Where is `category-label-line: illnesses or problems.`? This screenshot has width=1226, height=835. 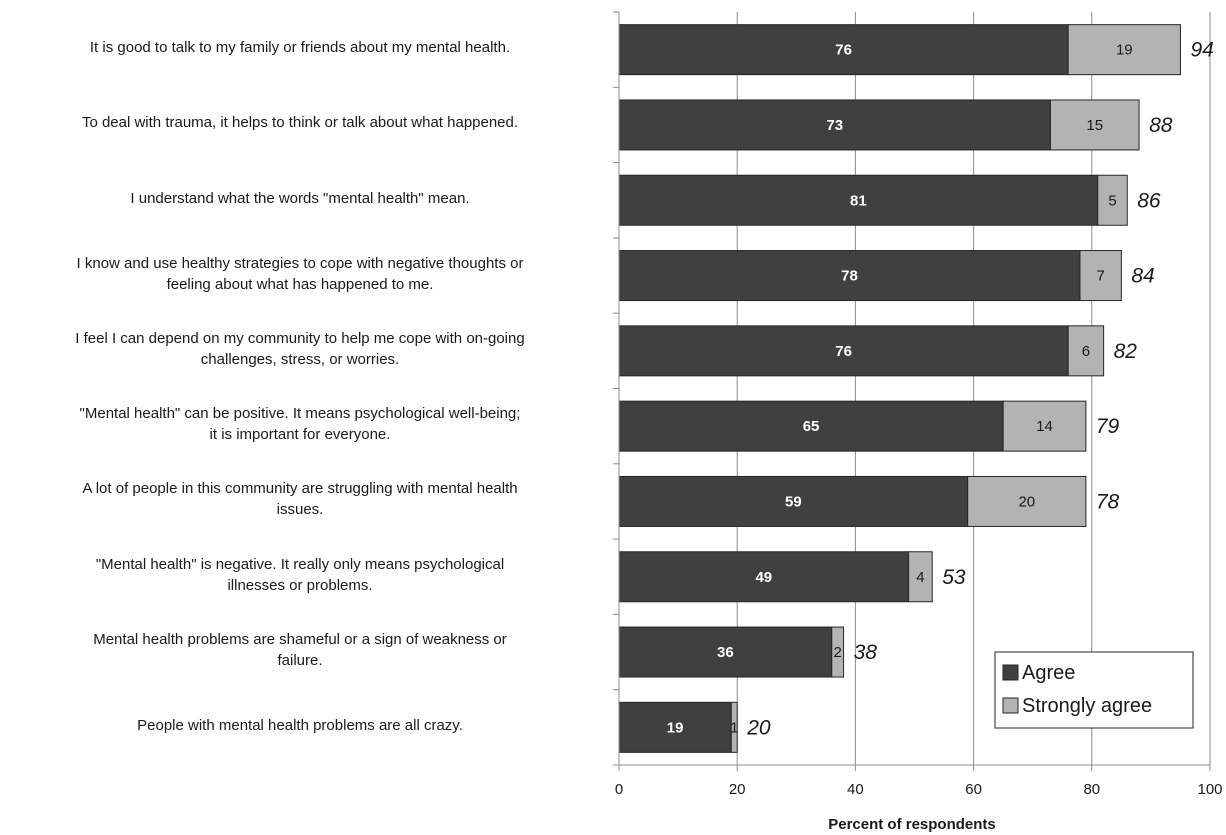 category-label-line: illnesses or problems. is located at coordinates (300, 585).